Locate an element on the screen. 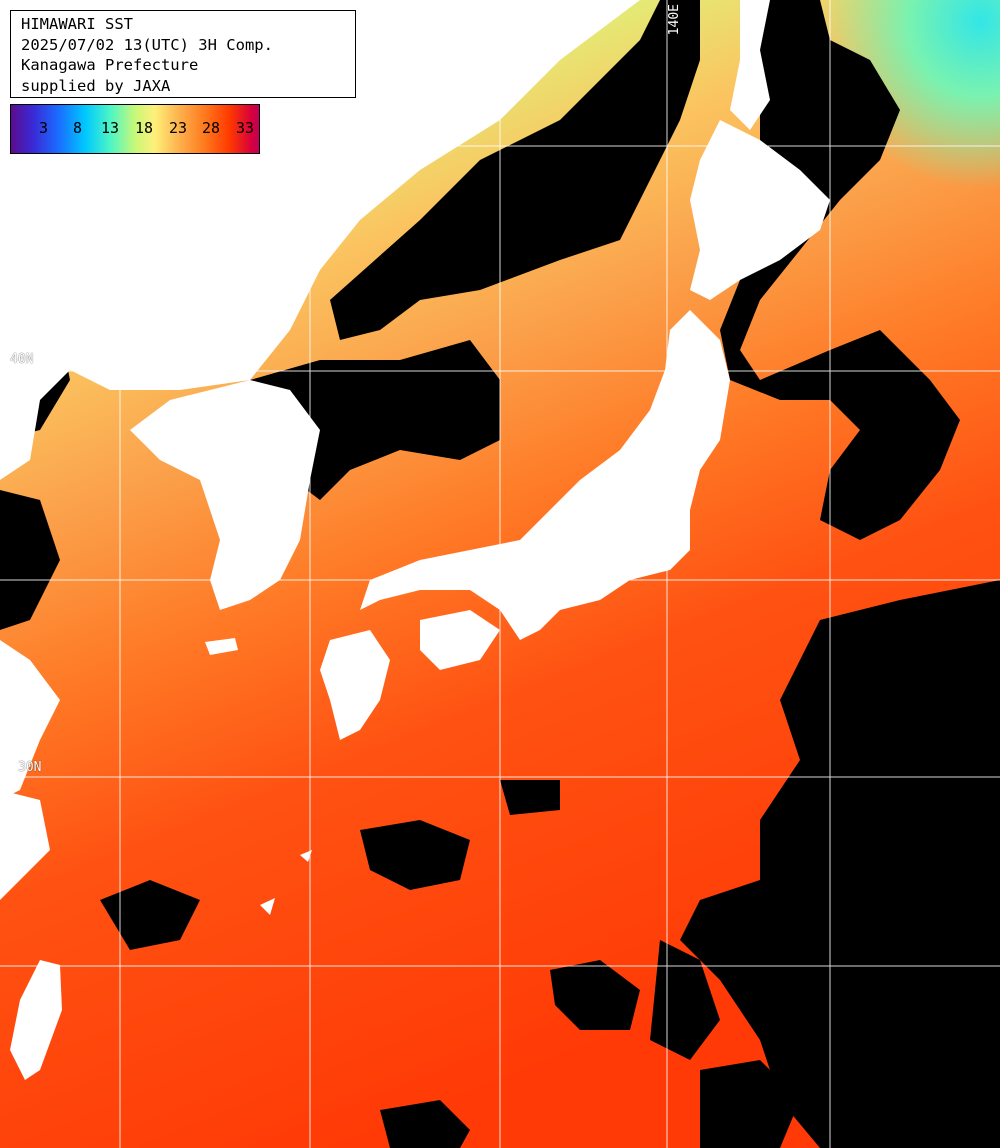 This screenshot has height=1148, width=1000. latitude-label-30n: 30N is located at coordinates (30, 767).